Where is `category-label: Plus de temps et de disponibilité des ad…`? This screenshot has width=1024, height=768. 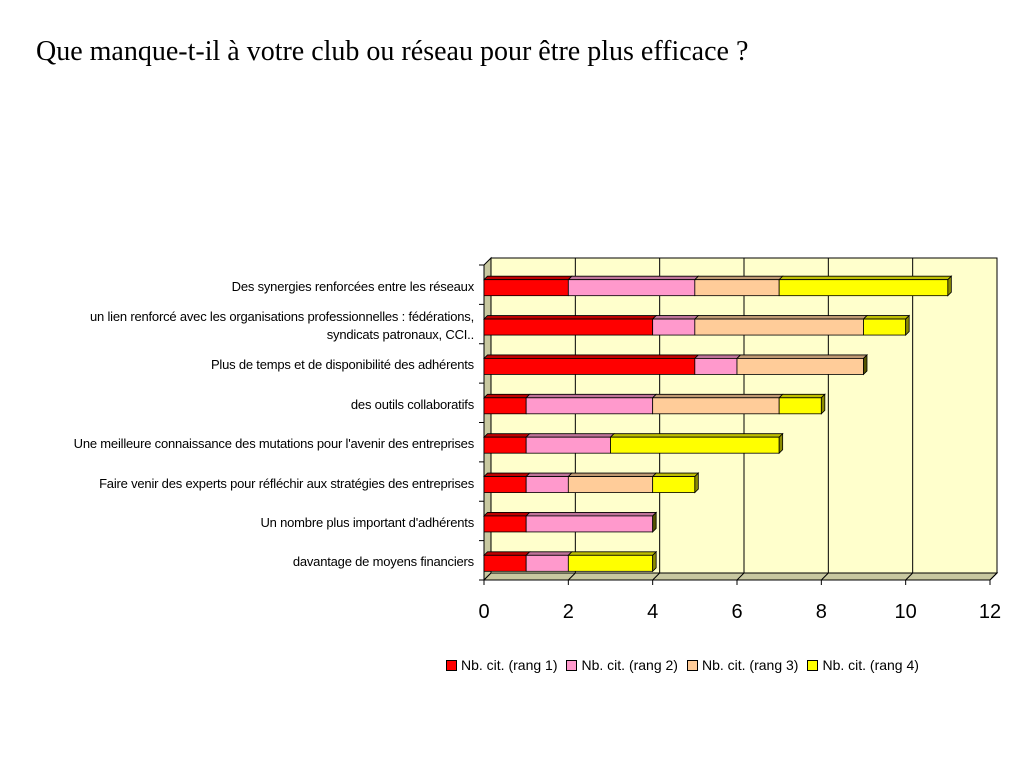 category-label: Plus de temps et de disponibilité des ad… is located at coordinates (237, 365).